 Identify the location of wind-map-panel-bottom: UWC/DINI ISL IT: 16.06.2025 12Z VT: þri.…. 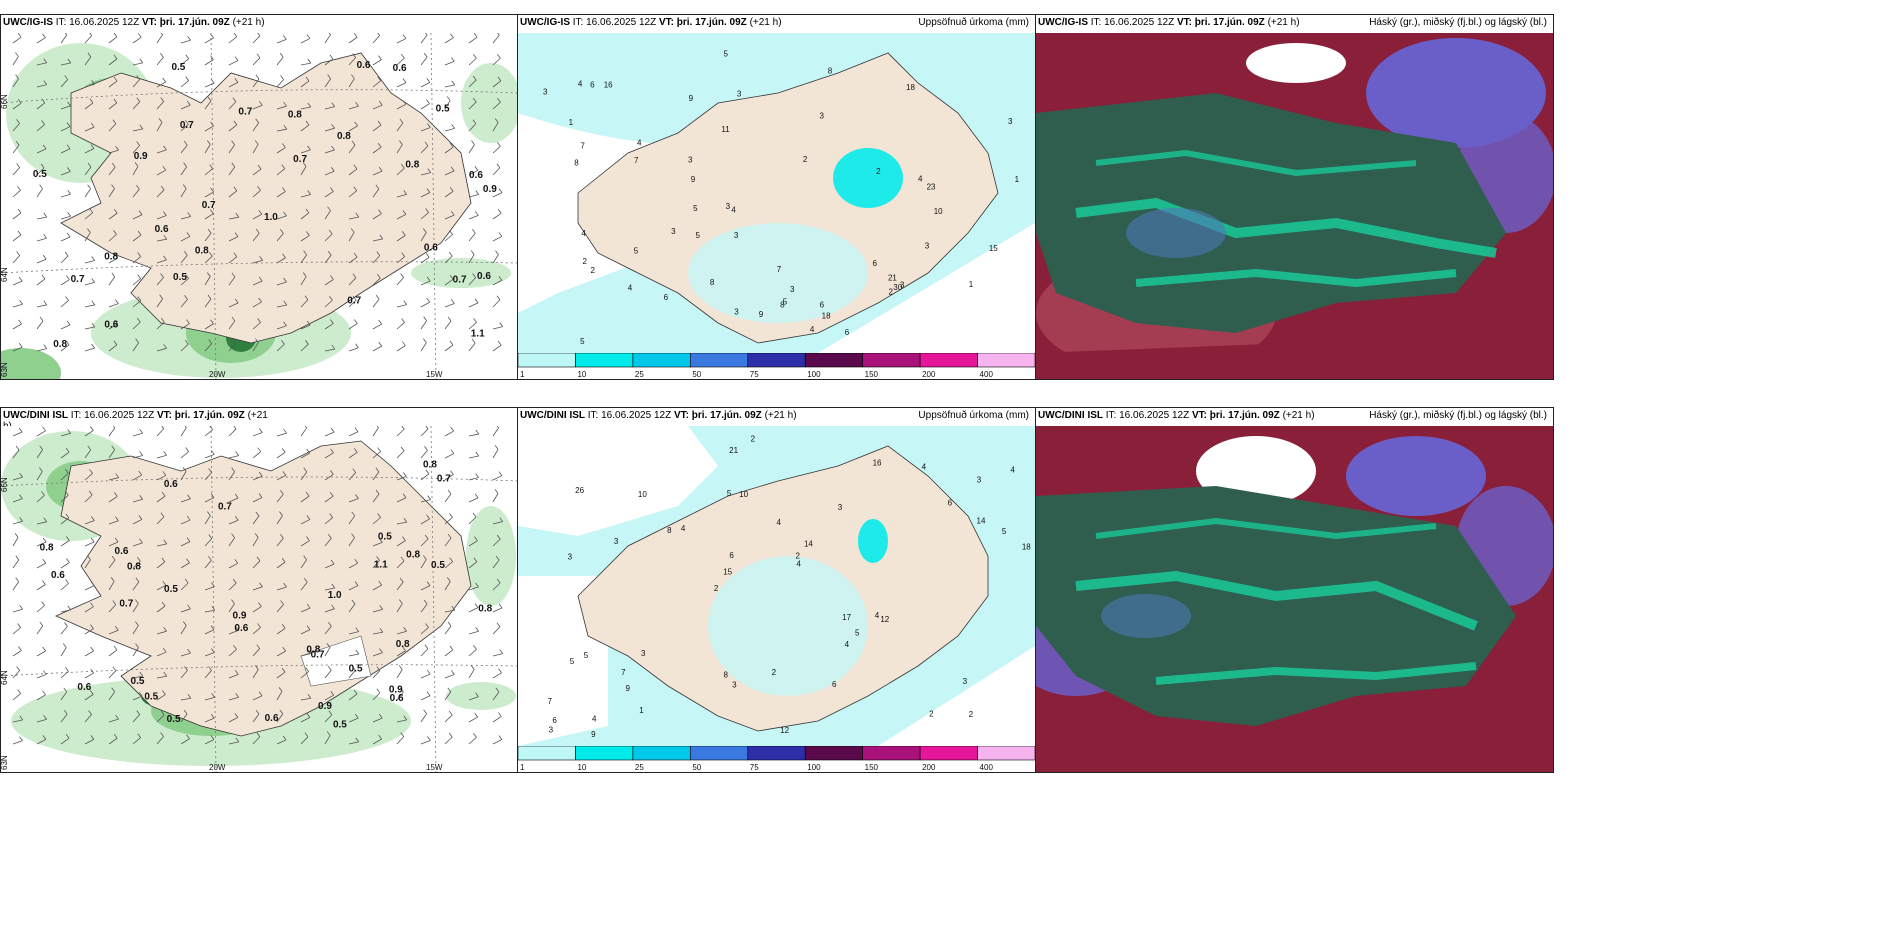
(259, 590).